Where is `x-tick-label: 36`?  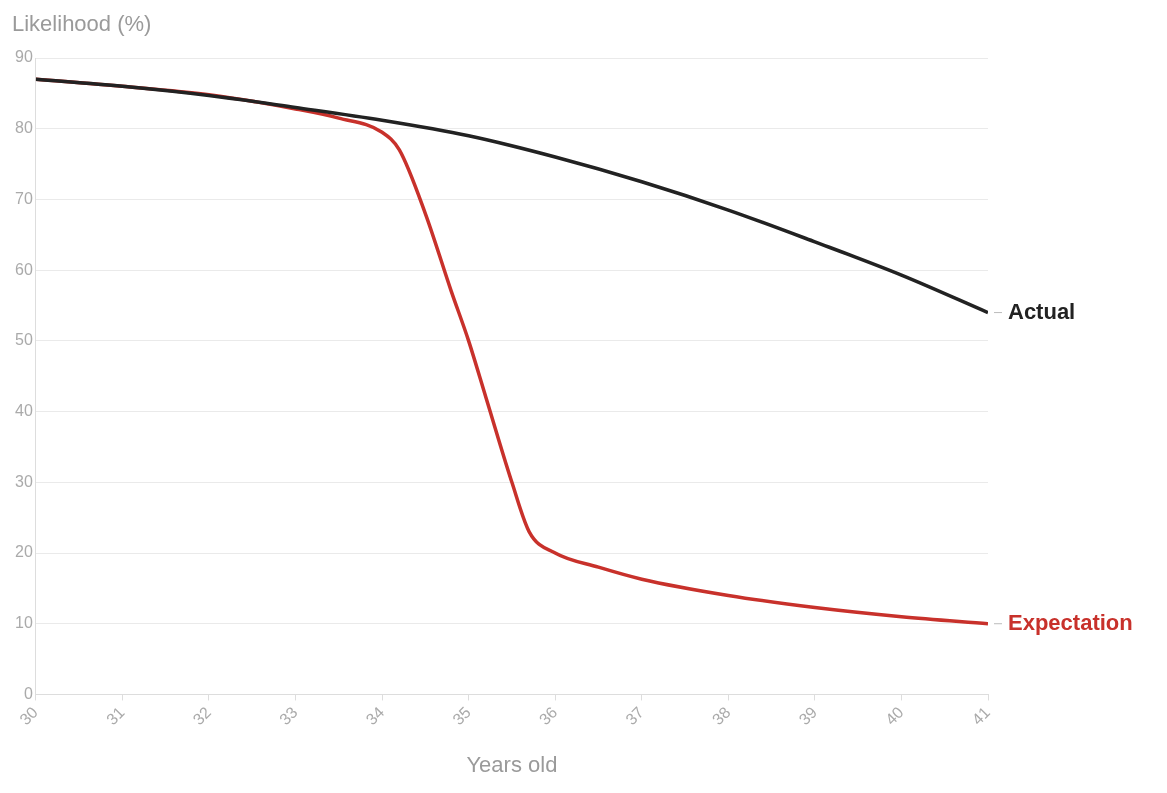
x-tick-label: 36 is located at coordinates (548, 716).